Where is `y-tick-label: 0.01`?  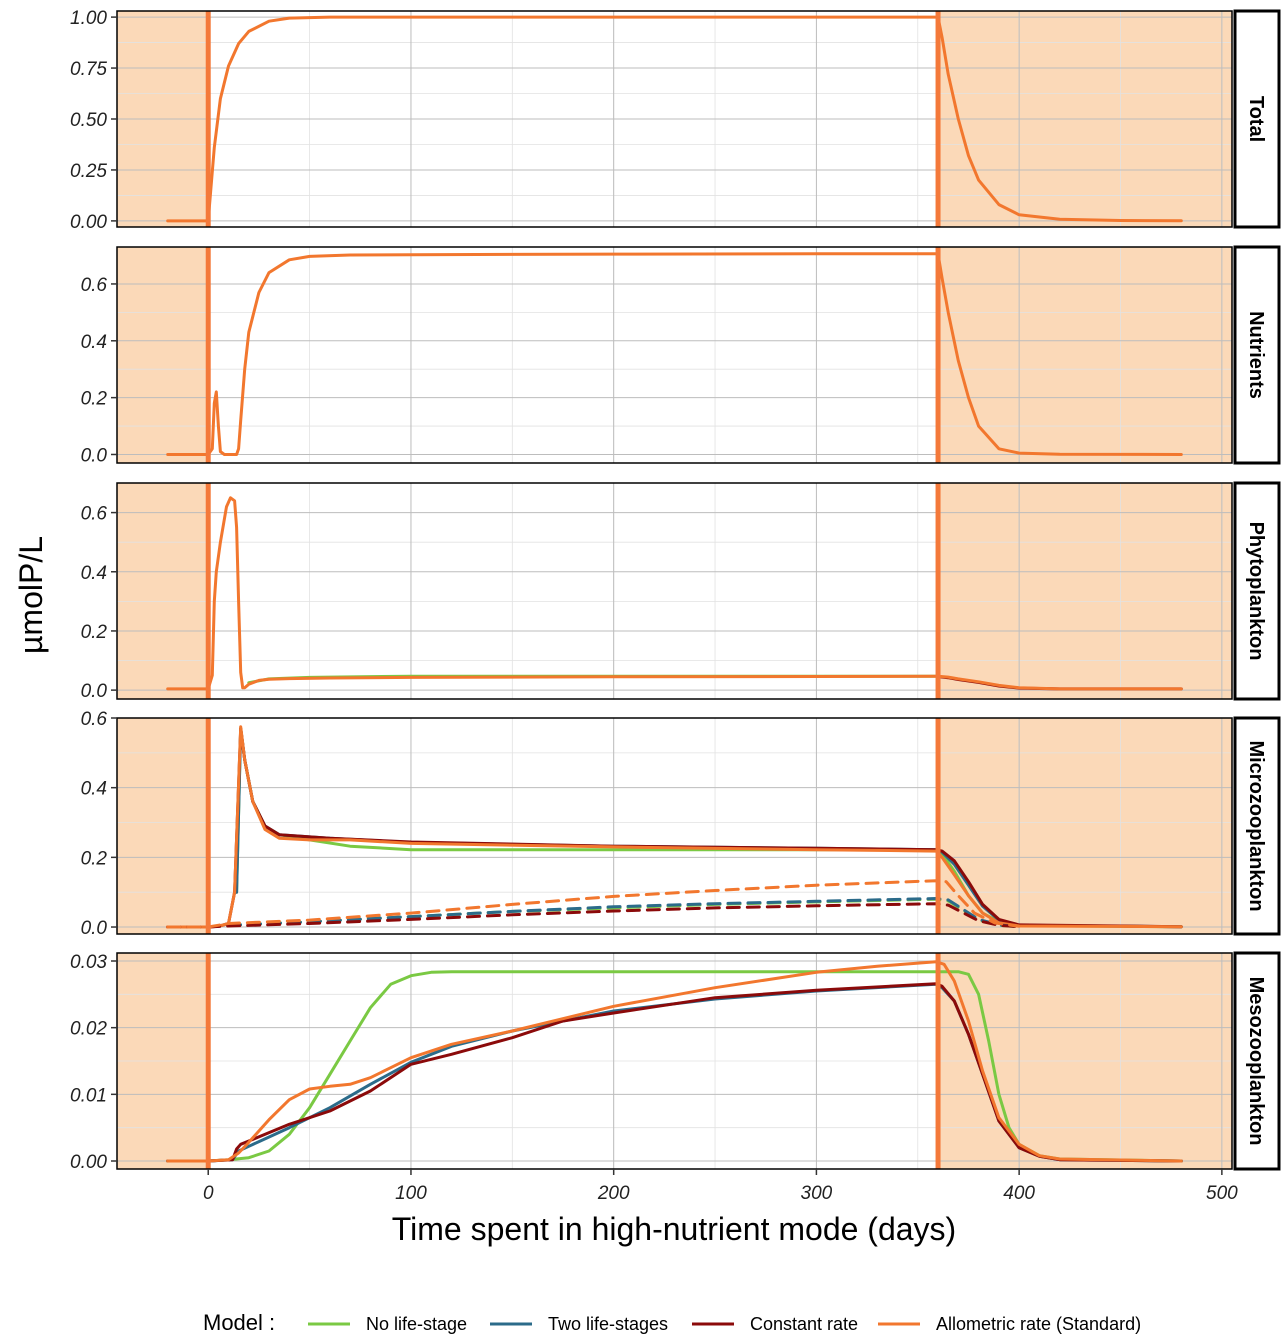 y-tick-label: 0.01 is located at coordinates (88, 1095).